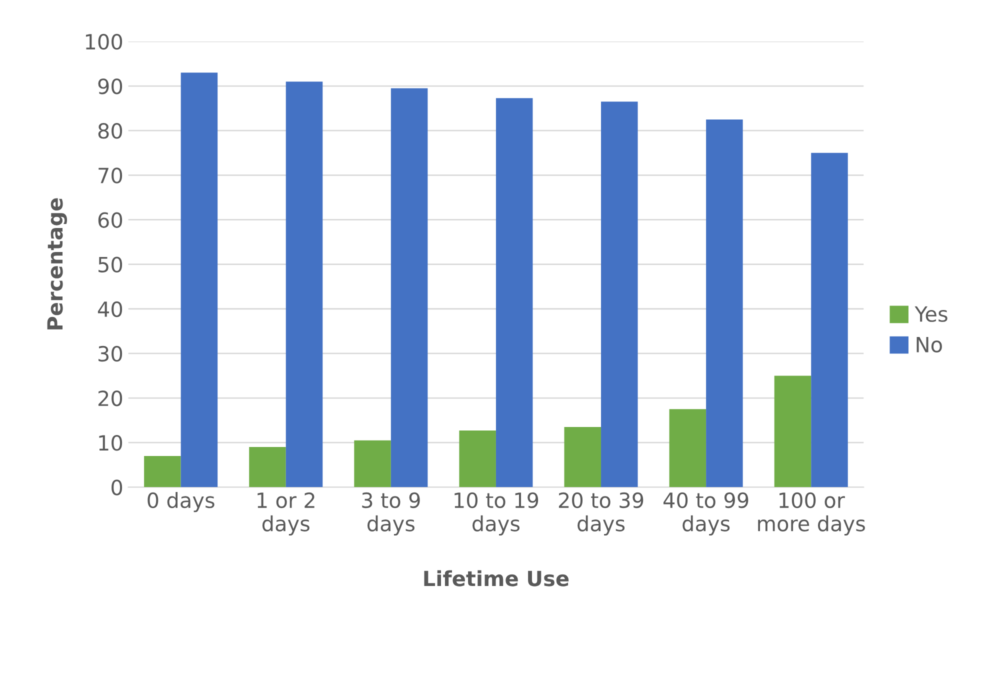 The height and width of the screenshot is (691, 987). I want to click on x-tick-label: 40 to 99 days, so click(705, 514).